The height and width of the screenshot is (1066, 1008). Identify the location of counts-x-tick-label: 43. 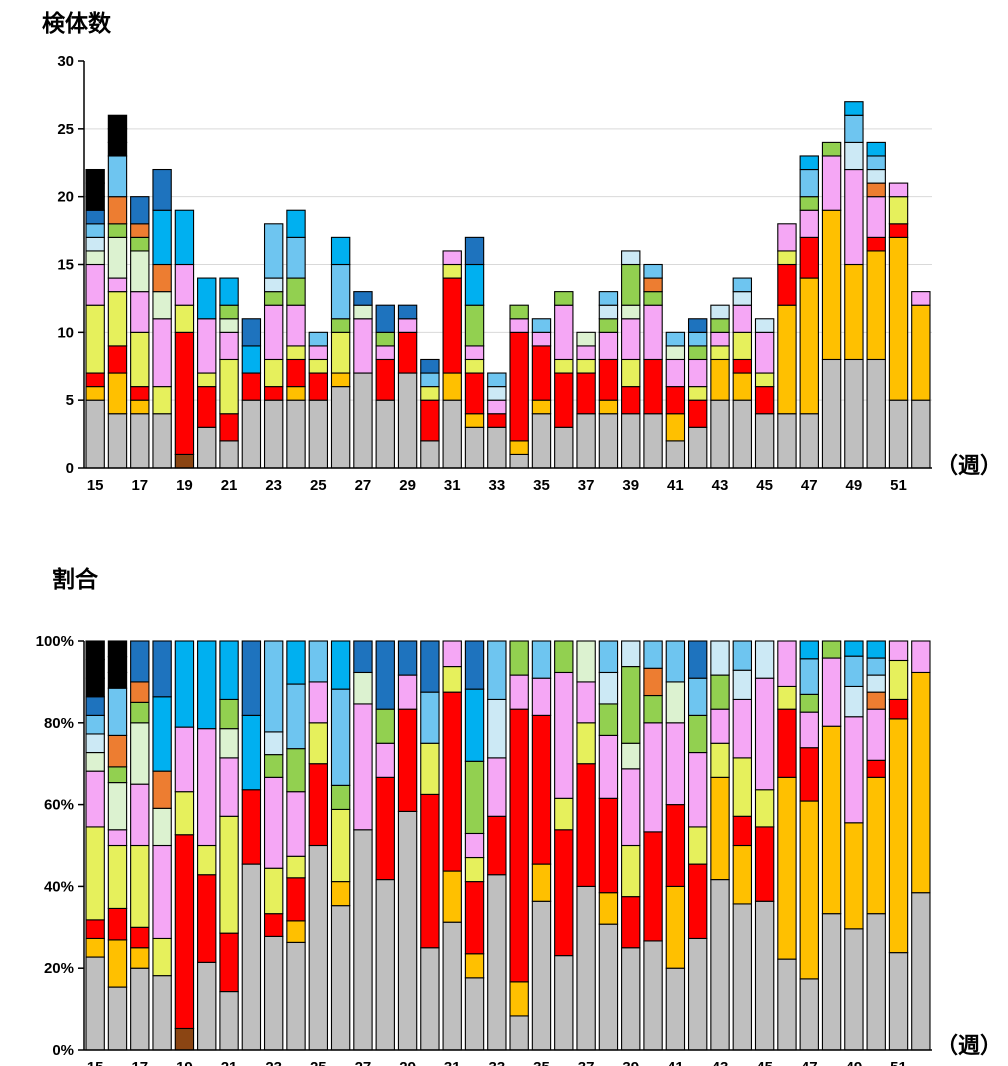
(720, 485).